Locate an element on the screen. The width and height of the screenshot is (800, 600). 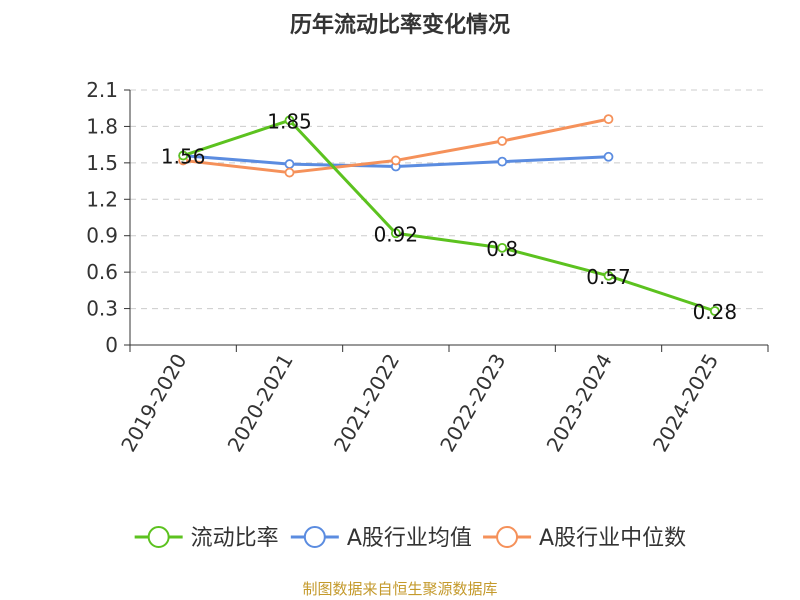
x-tick-label: 2024-2025 is located at coordinates (685, 403).